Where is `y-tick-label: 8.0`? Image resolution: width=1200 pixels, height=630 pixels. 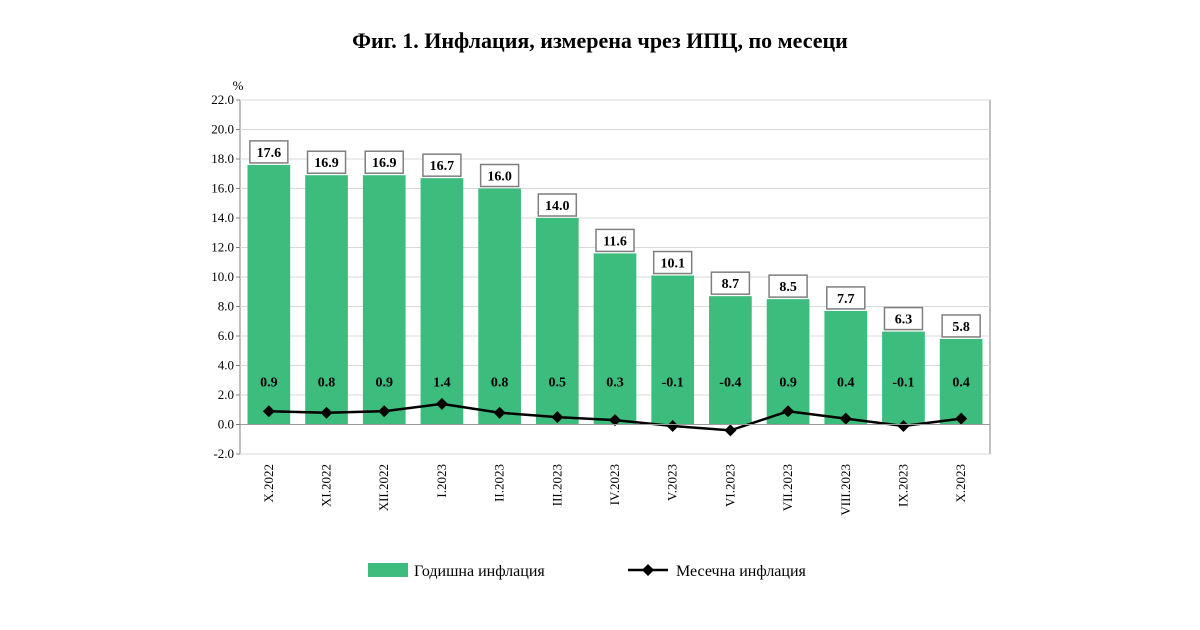 y-tick-label: 8.0 is located at coordinates (226, 306).